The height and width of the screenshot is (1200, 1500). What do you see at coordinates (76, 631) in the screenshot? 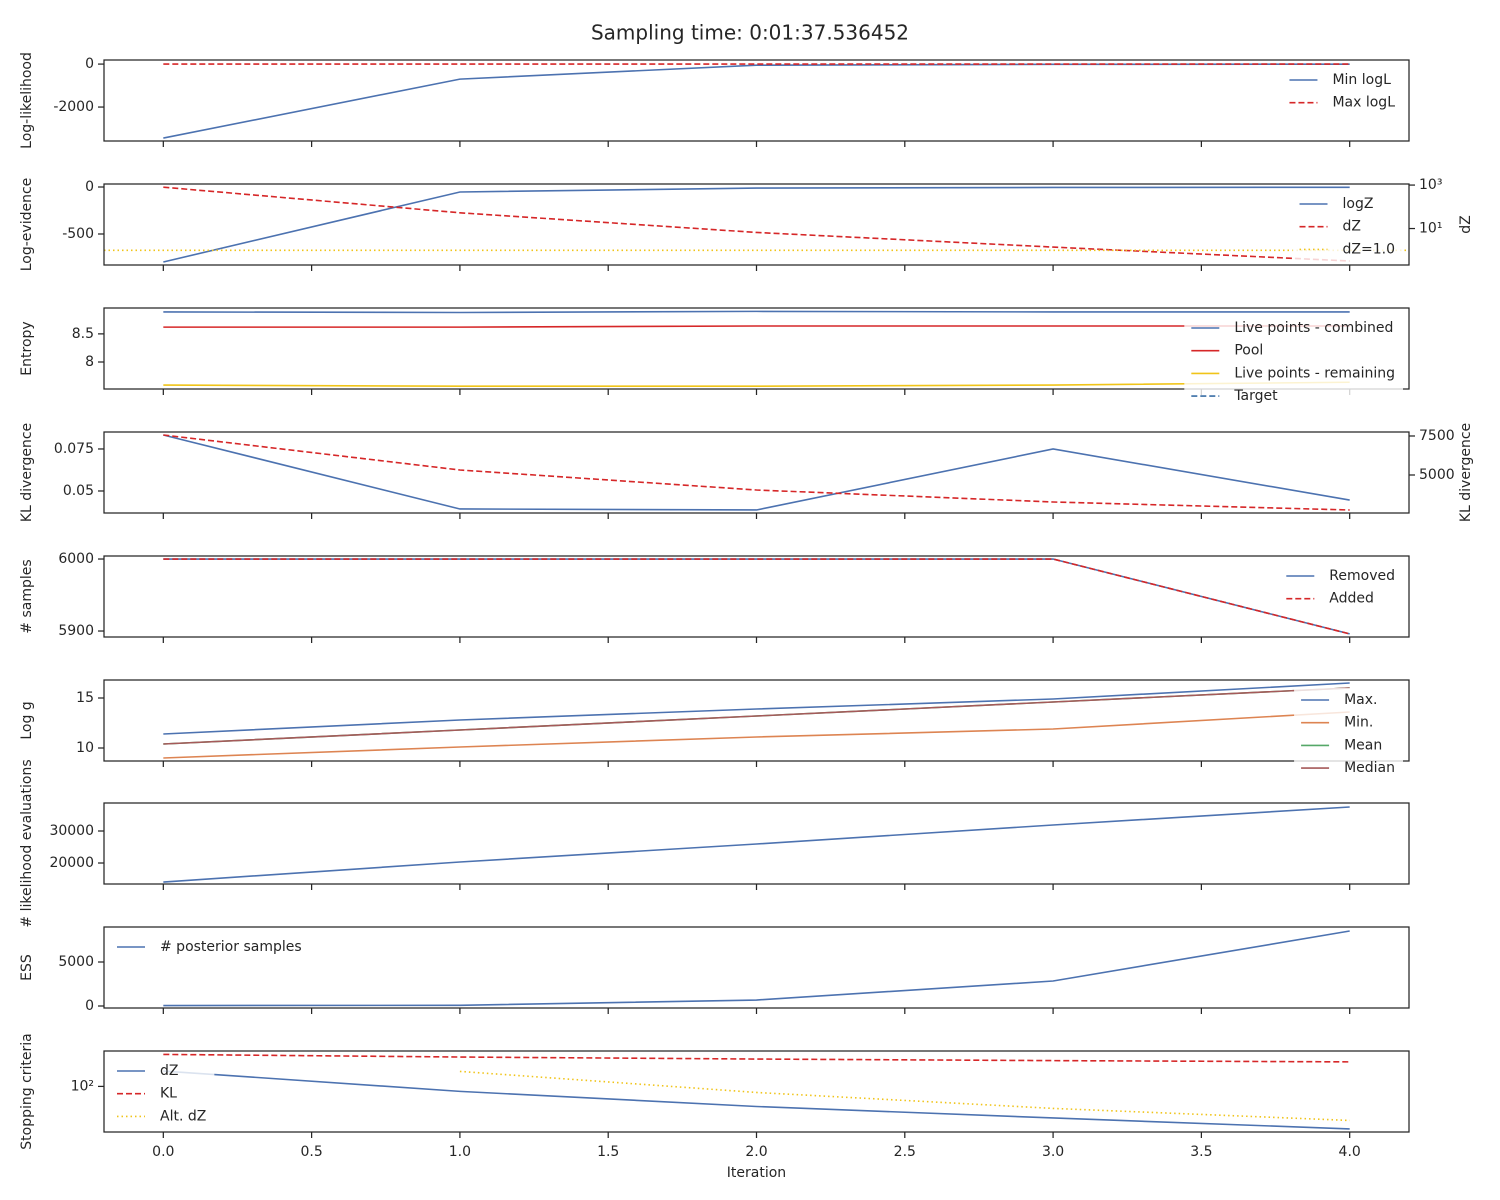
I see `y-tick-label: 5900` at bounding box center [76, 631].